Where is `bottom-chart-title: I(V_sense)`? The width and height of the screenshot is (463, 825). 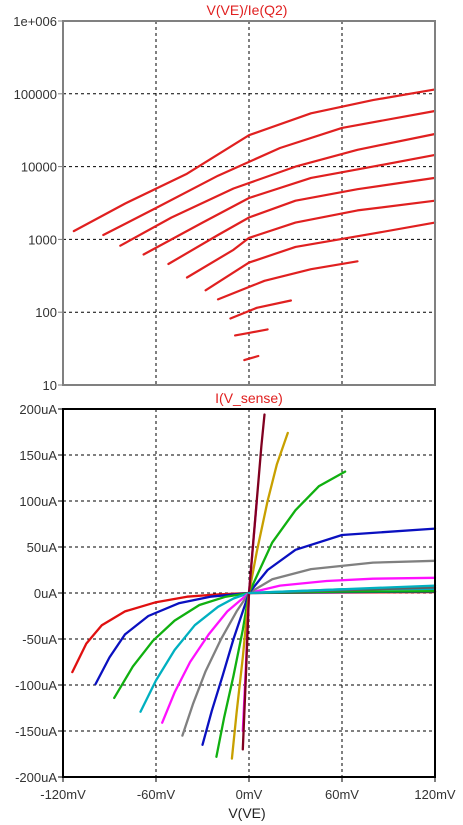 bottom-chart-title: I(V_sense) is located at coordinates (249, 398).